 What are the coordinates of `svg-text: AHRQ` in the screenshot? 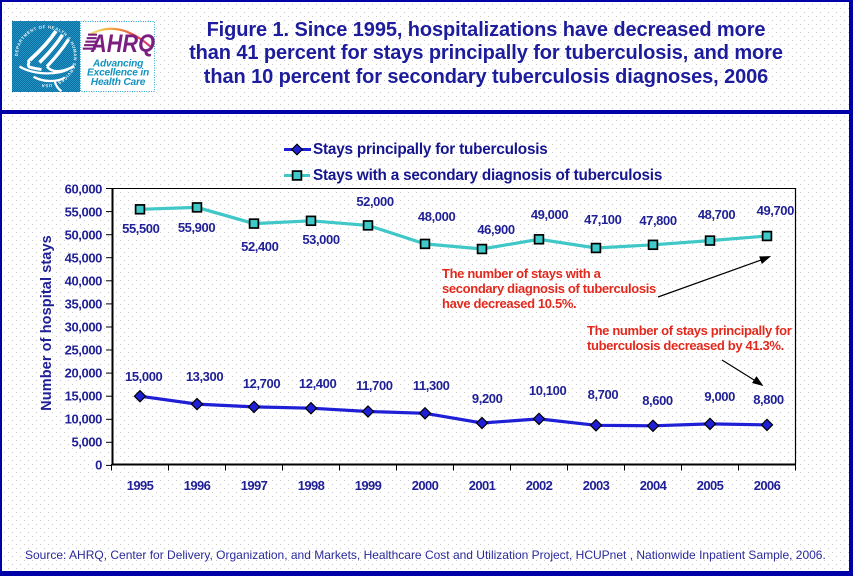 It's located at (122, 44).